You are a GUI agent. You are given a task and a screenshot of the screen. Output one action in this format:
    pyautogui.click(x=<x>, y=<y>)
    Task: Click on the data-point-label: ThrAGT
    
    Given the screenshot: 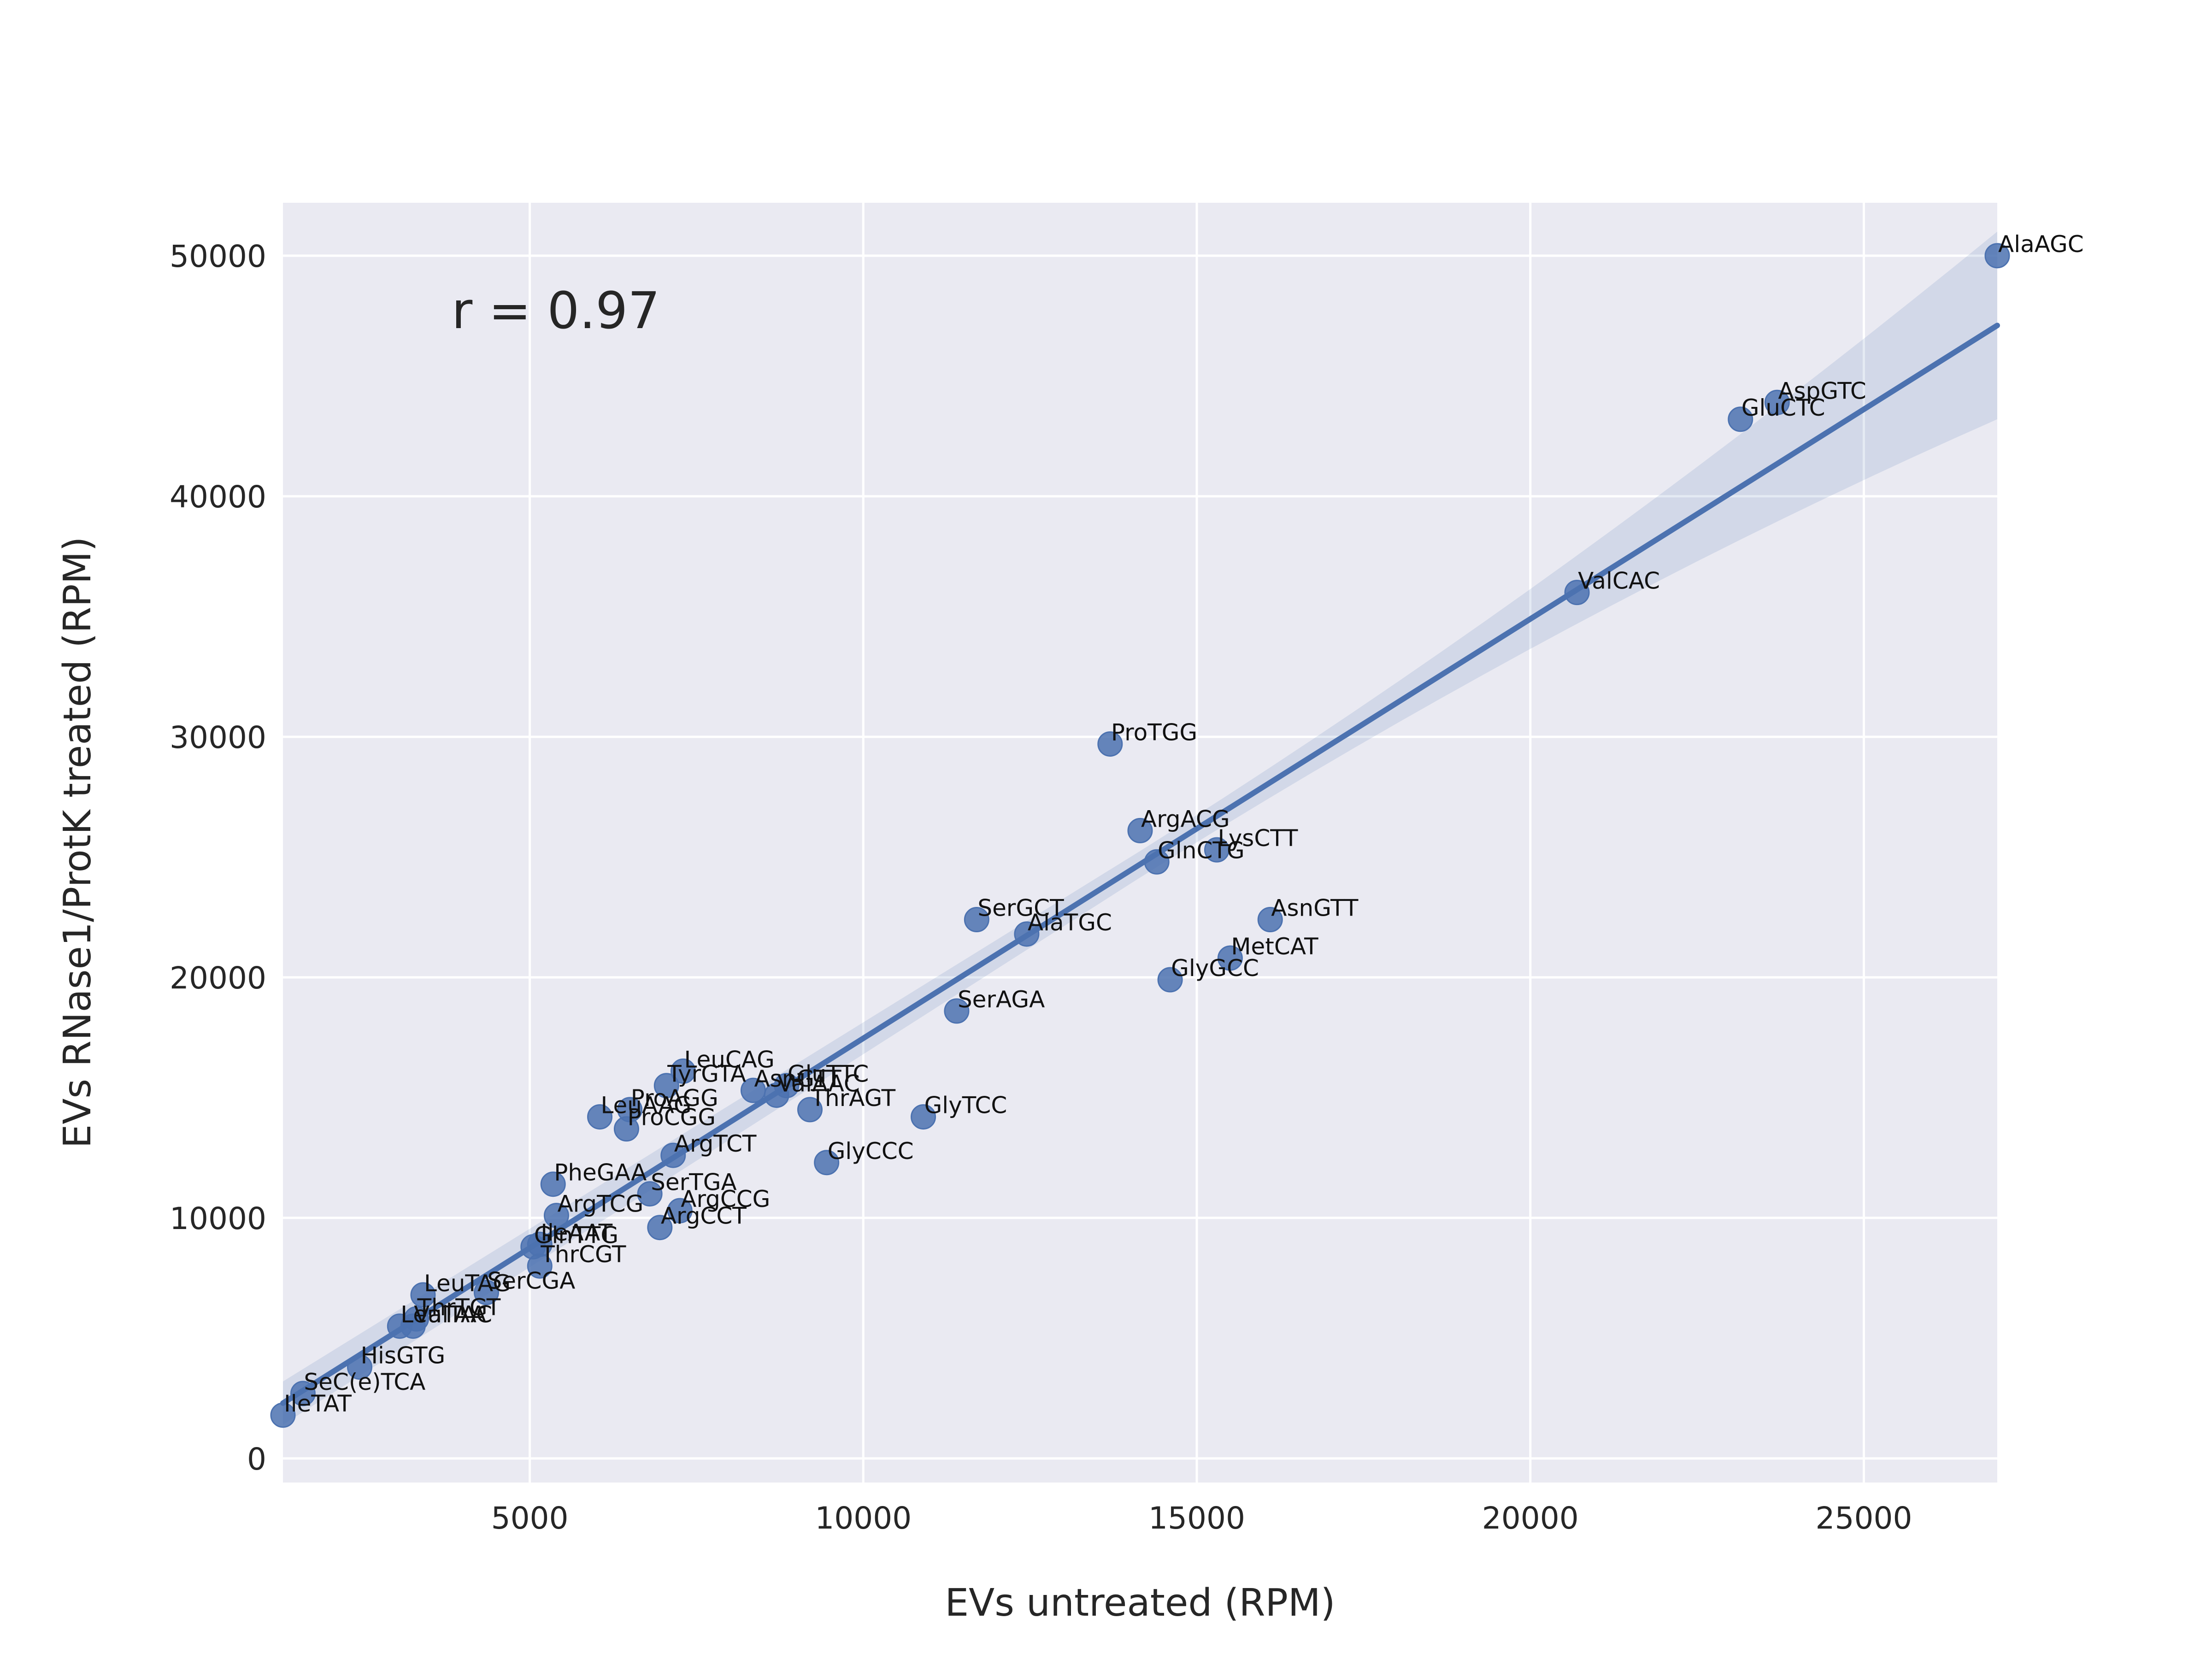 What is the action you would take?
    pyautogui.click(x=853, y=1098)
    